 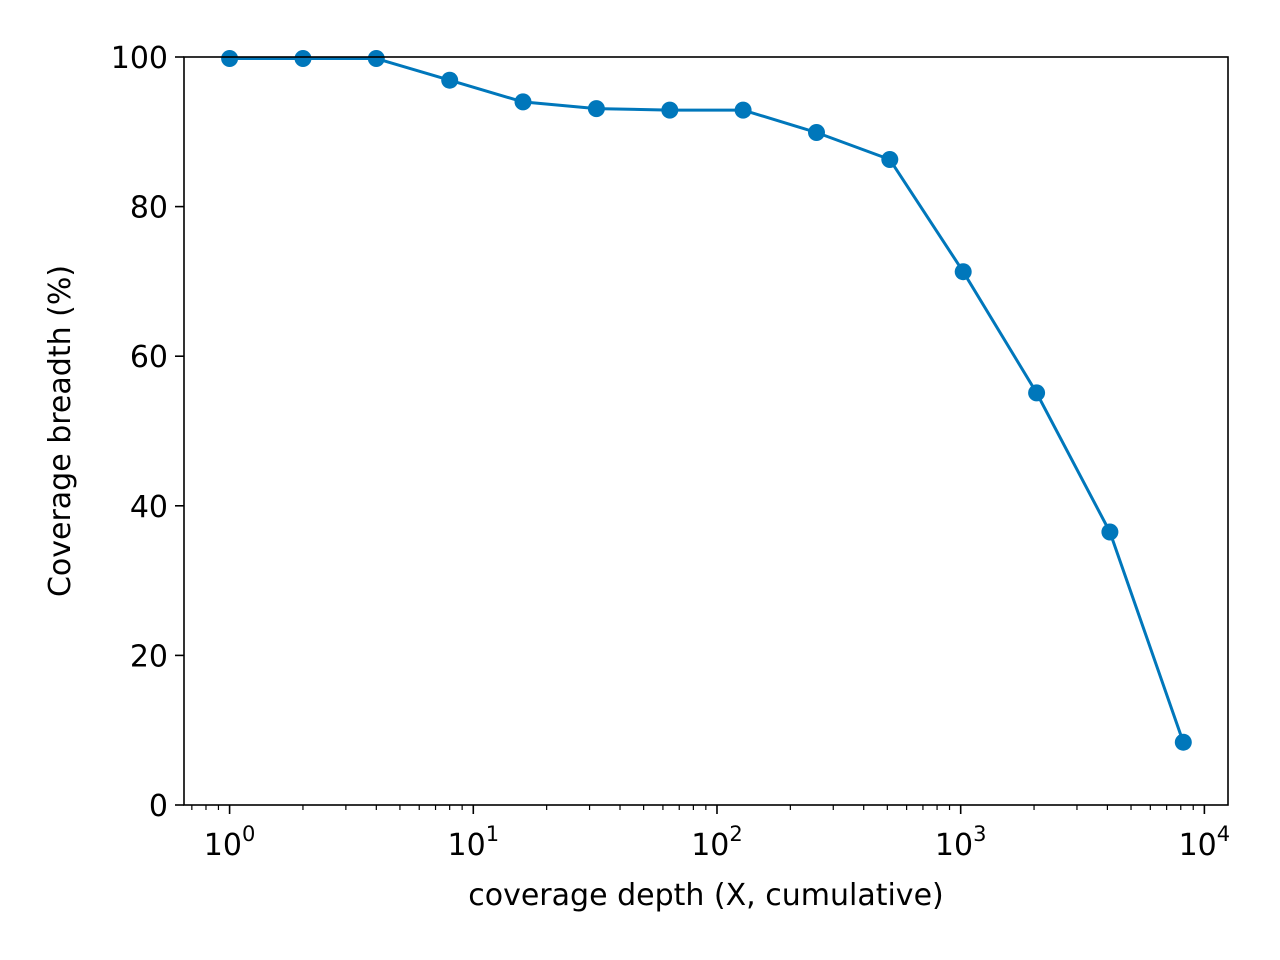 What do you see at coordinates (705, 895) in the screenshot?
I see `x-axis-label: coverage depth (X, cumulative)` at bounding box center [705, 895].